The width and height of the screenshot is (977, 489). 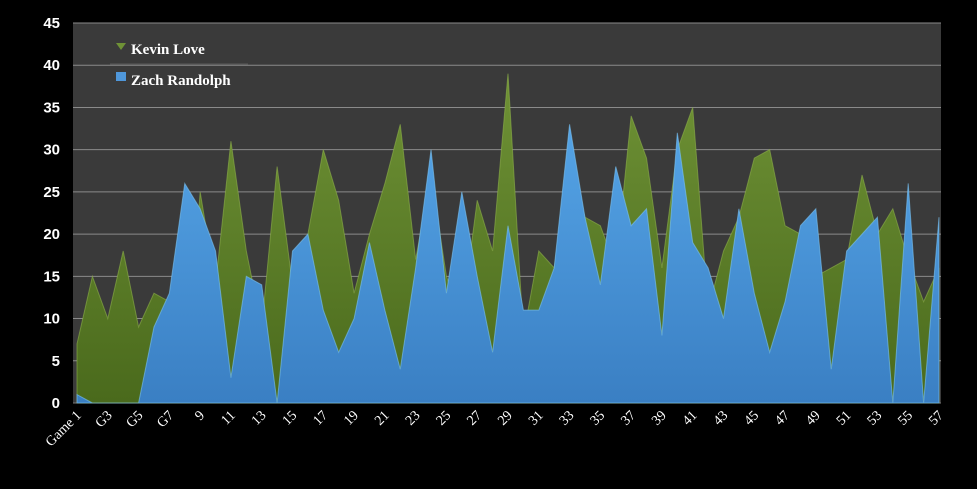 I want to click on x-tick-label: 29, so click(x=505, y=418).